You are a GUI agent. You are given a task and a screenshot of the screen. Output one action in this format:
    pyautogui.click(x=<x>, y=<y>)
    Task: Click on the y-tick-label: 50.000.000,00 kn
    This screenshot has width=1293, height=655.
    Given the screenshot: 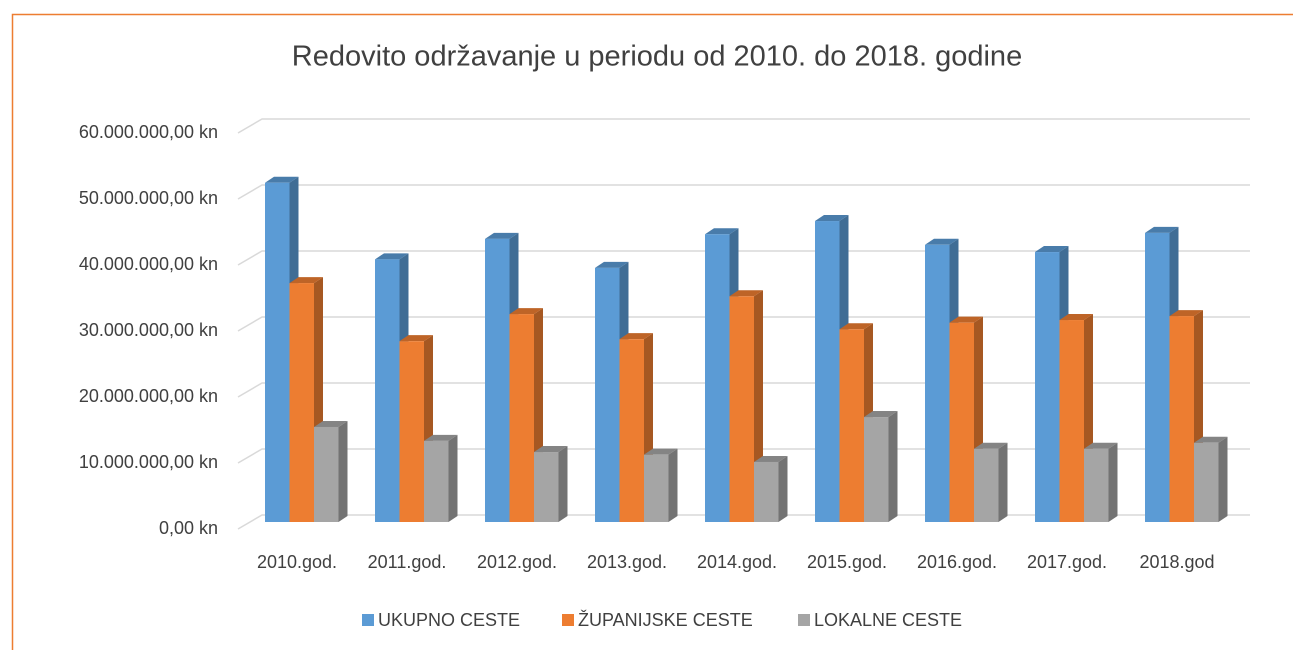 What is the action you would take?
    pyautogui.click(x=148, y=198)
    